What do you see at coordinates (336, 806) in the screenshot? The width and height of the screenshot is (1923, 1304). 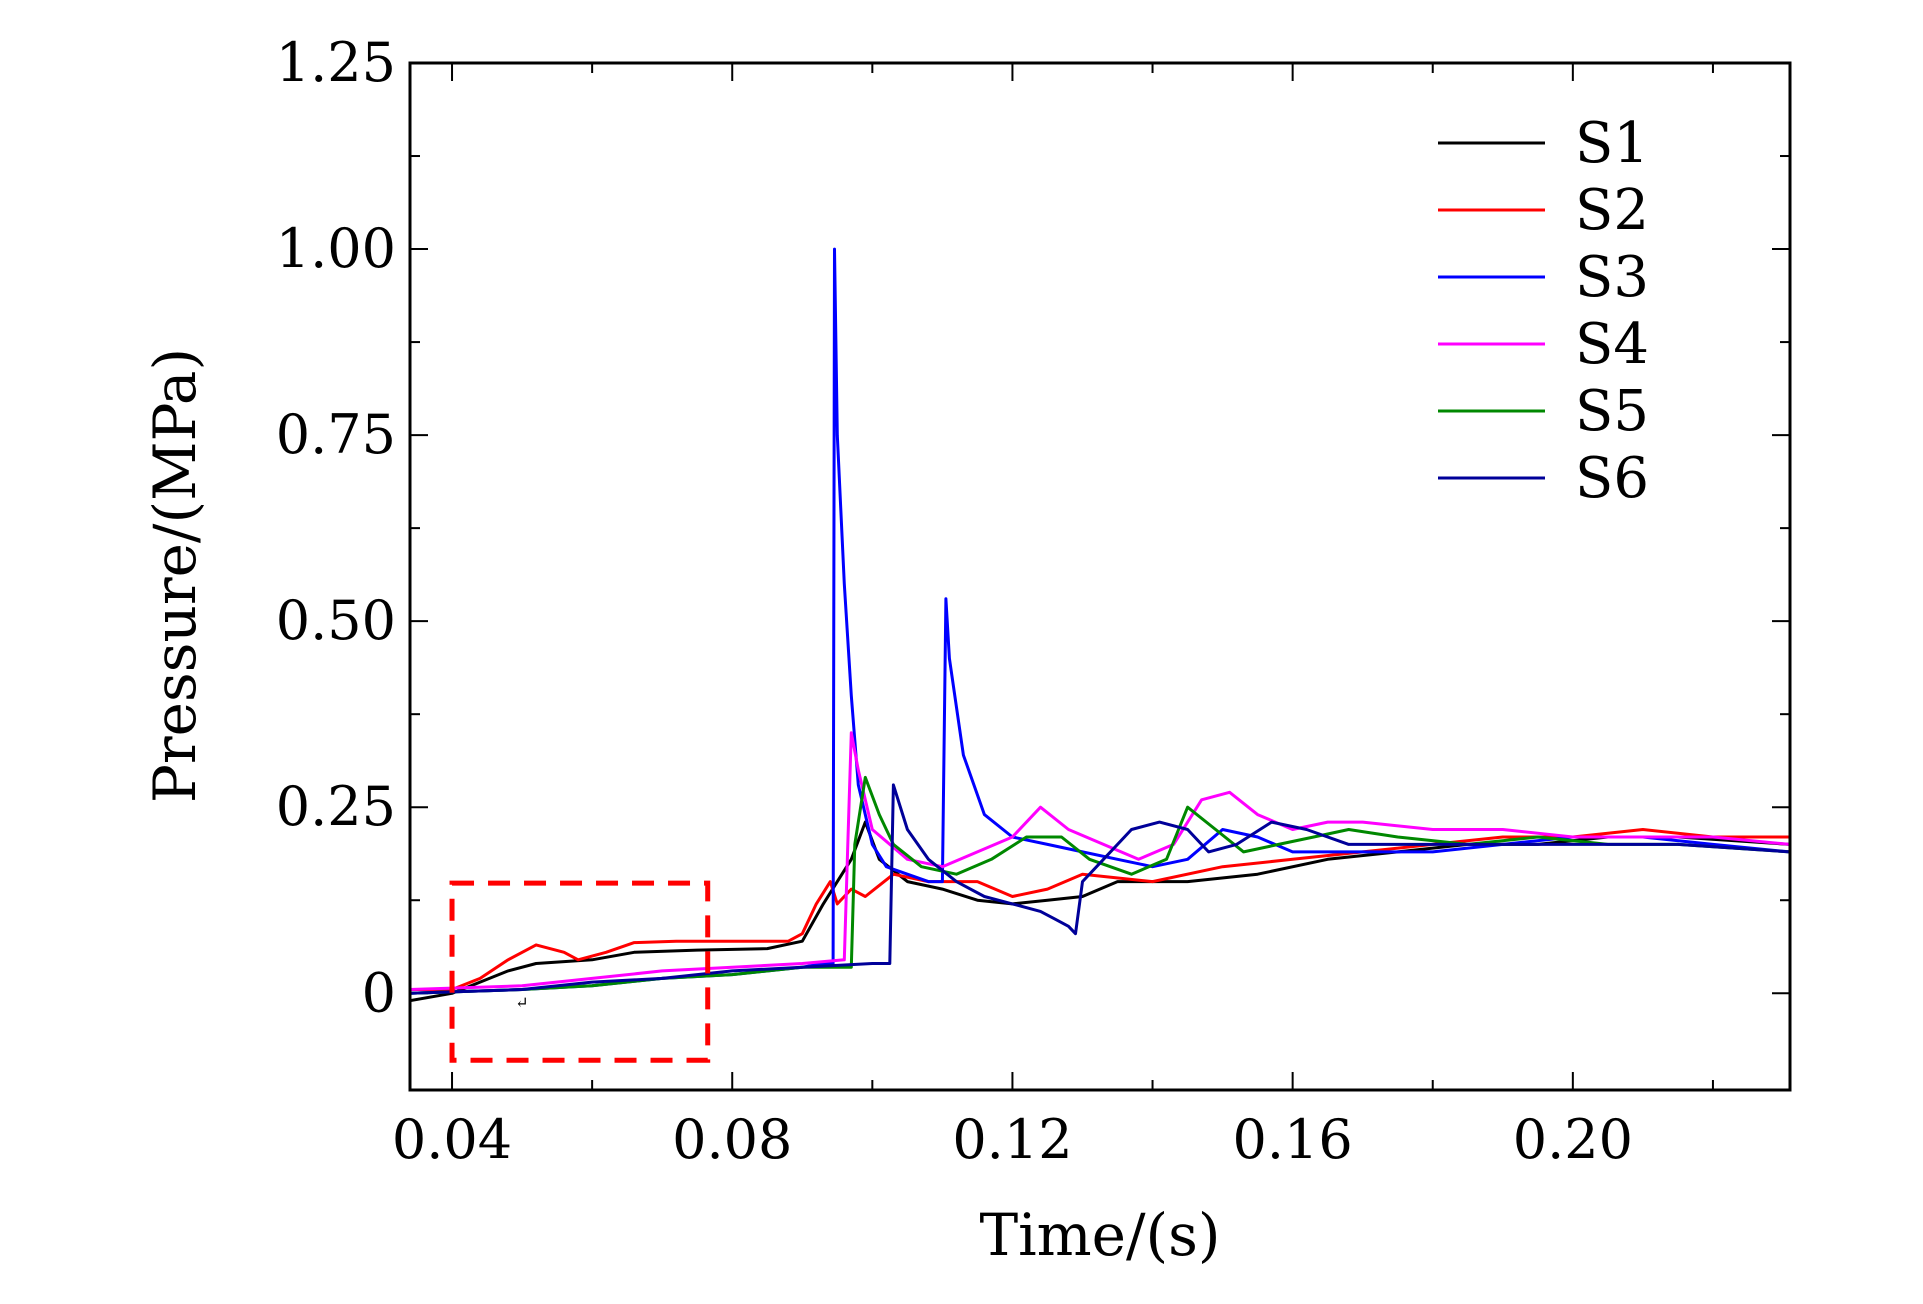 I see `y-tick-label: 0.25` at bounding box center [336, 806].